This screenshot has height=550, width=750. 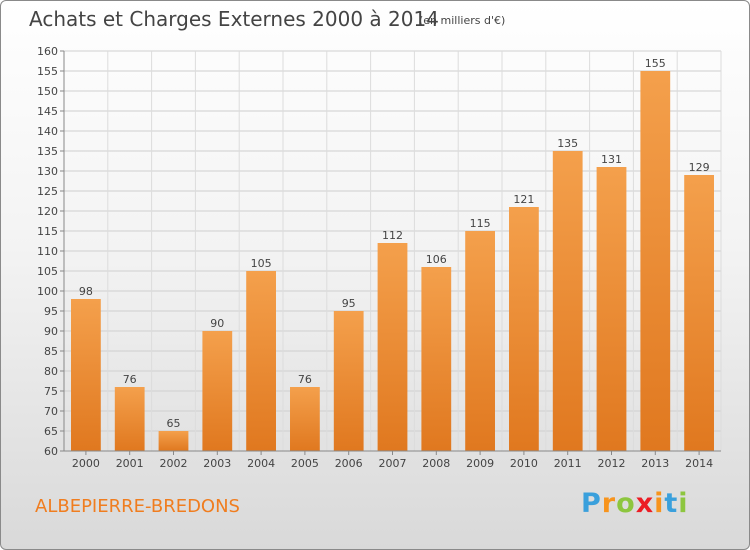 What do you see at coordinates (51, 331) in the screenshot?
I see `y-tick-label: 90` at bounding box center [51, 331].